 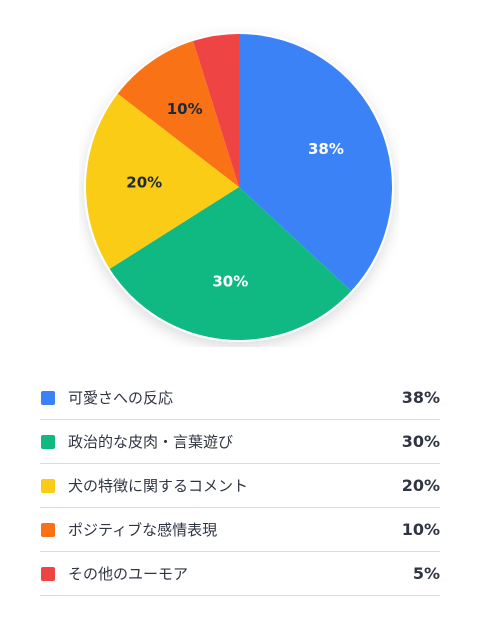 What do you see at coordinates (151, 442) in the screenshot?
I see `legend-label: 政治的な皮肉・言葉遊び` at bounding box center [151, 442].